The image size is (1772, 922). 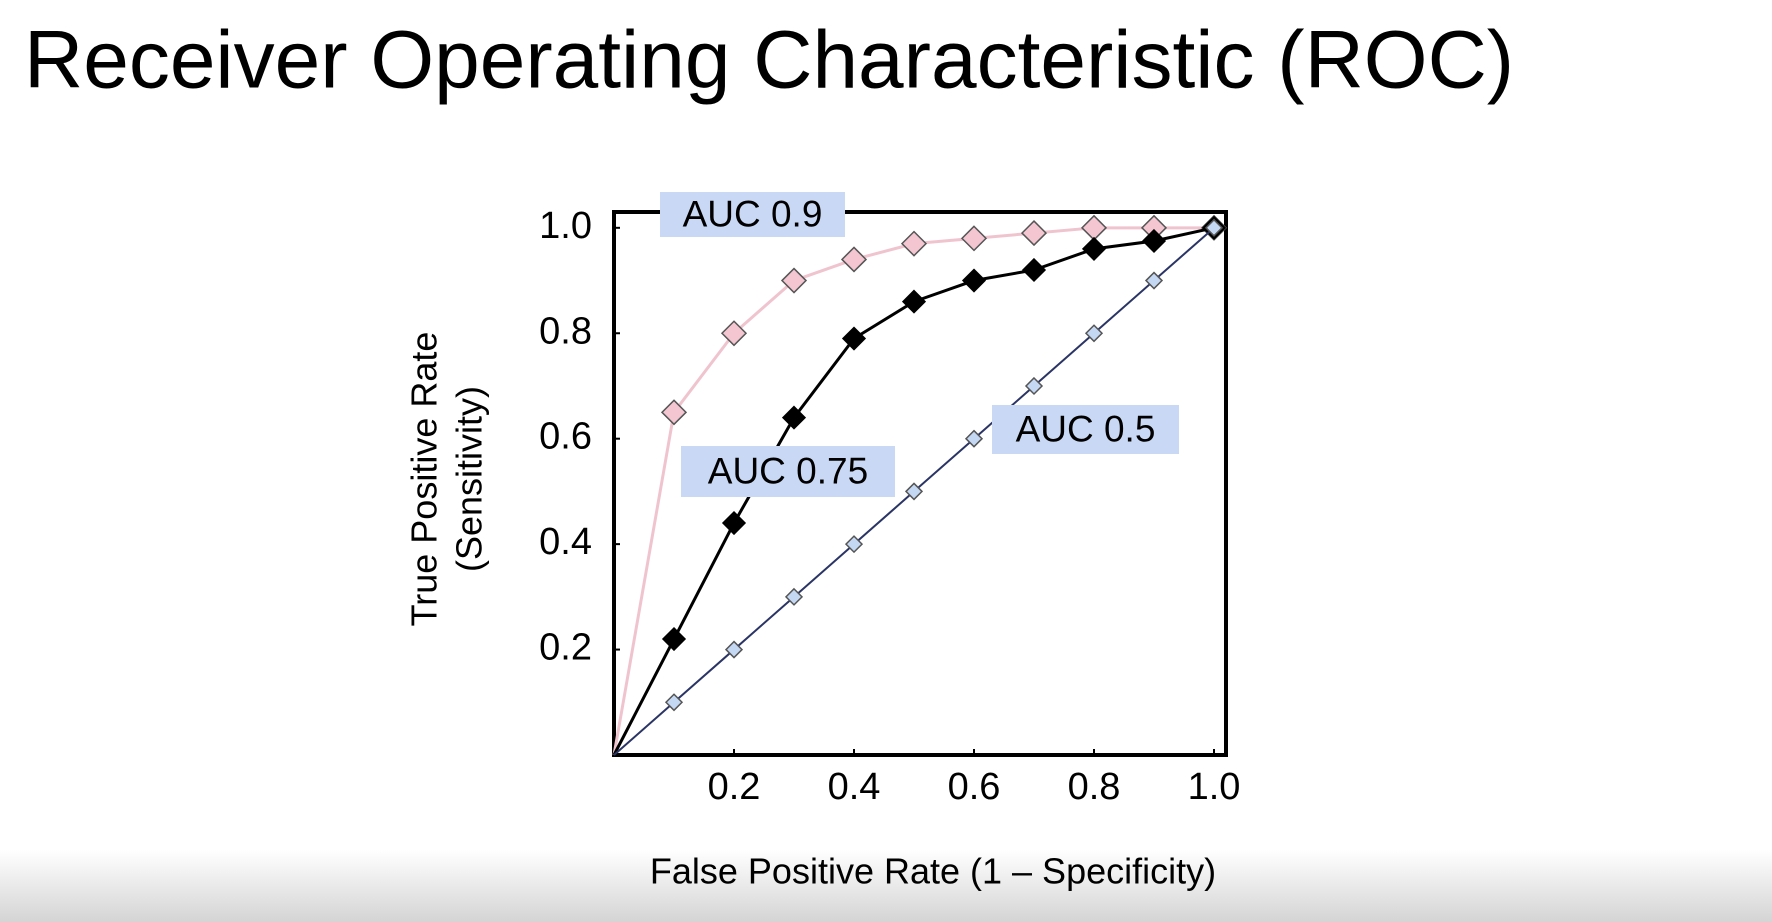 I want to click on chart-title: Receiver Operating Characteristic (ROC), so click(x=769, y=60).